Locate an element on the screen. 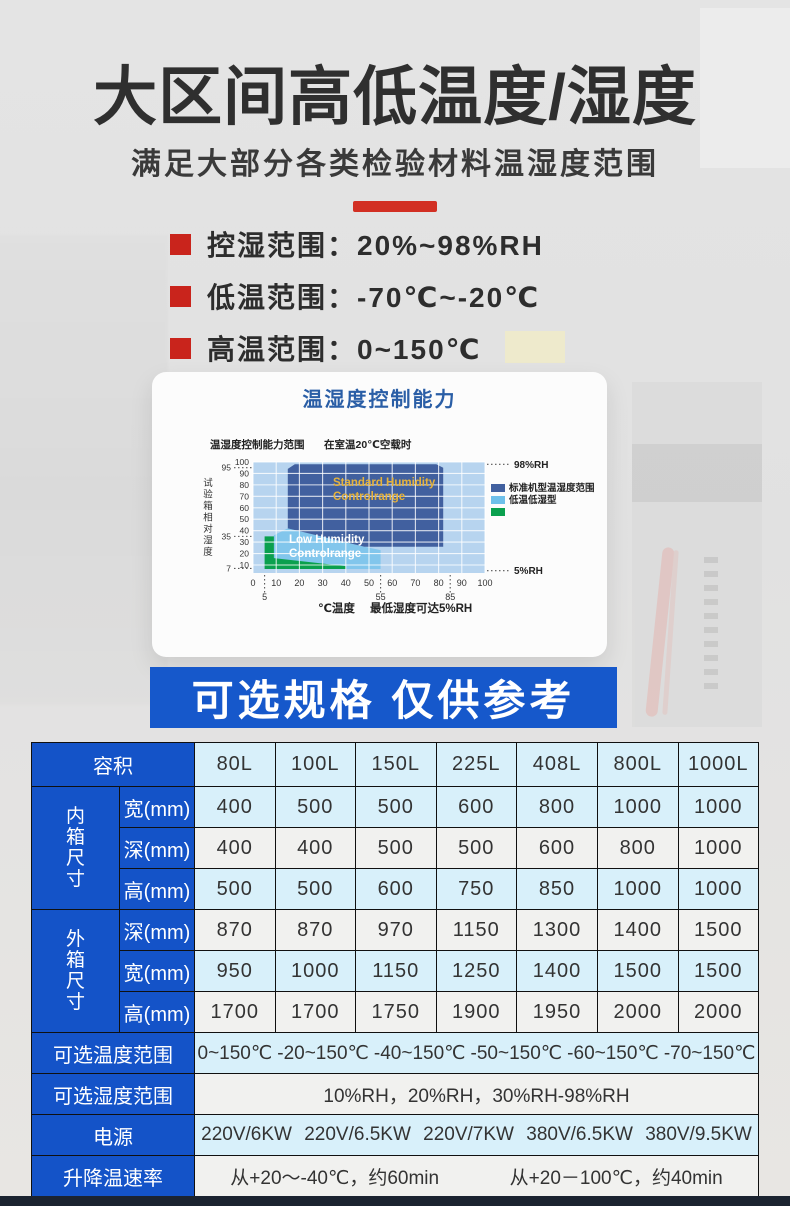 This screenshot has height=1206, width=790. svg-text: 40 is located at coordinates (245, 531).